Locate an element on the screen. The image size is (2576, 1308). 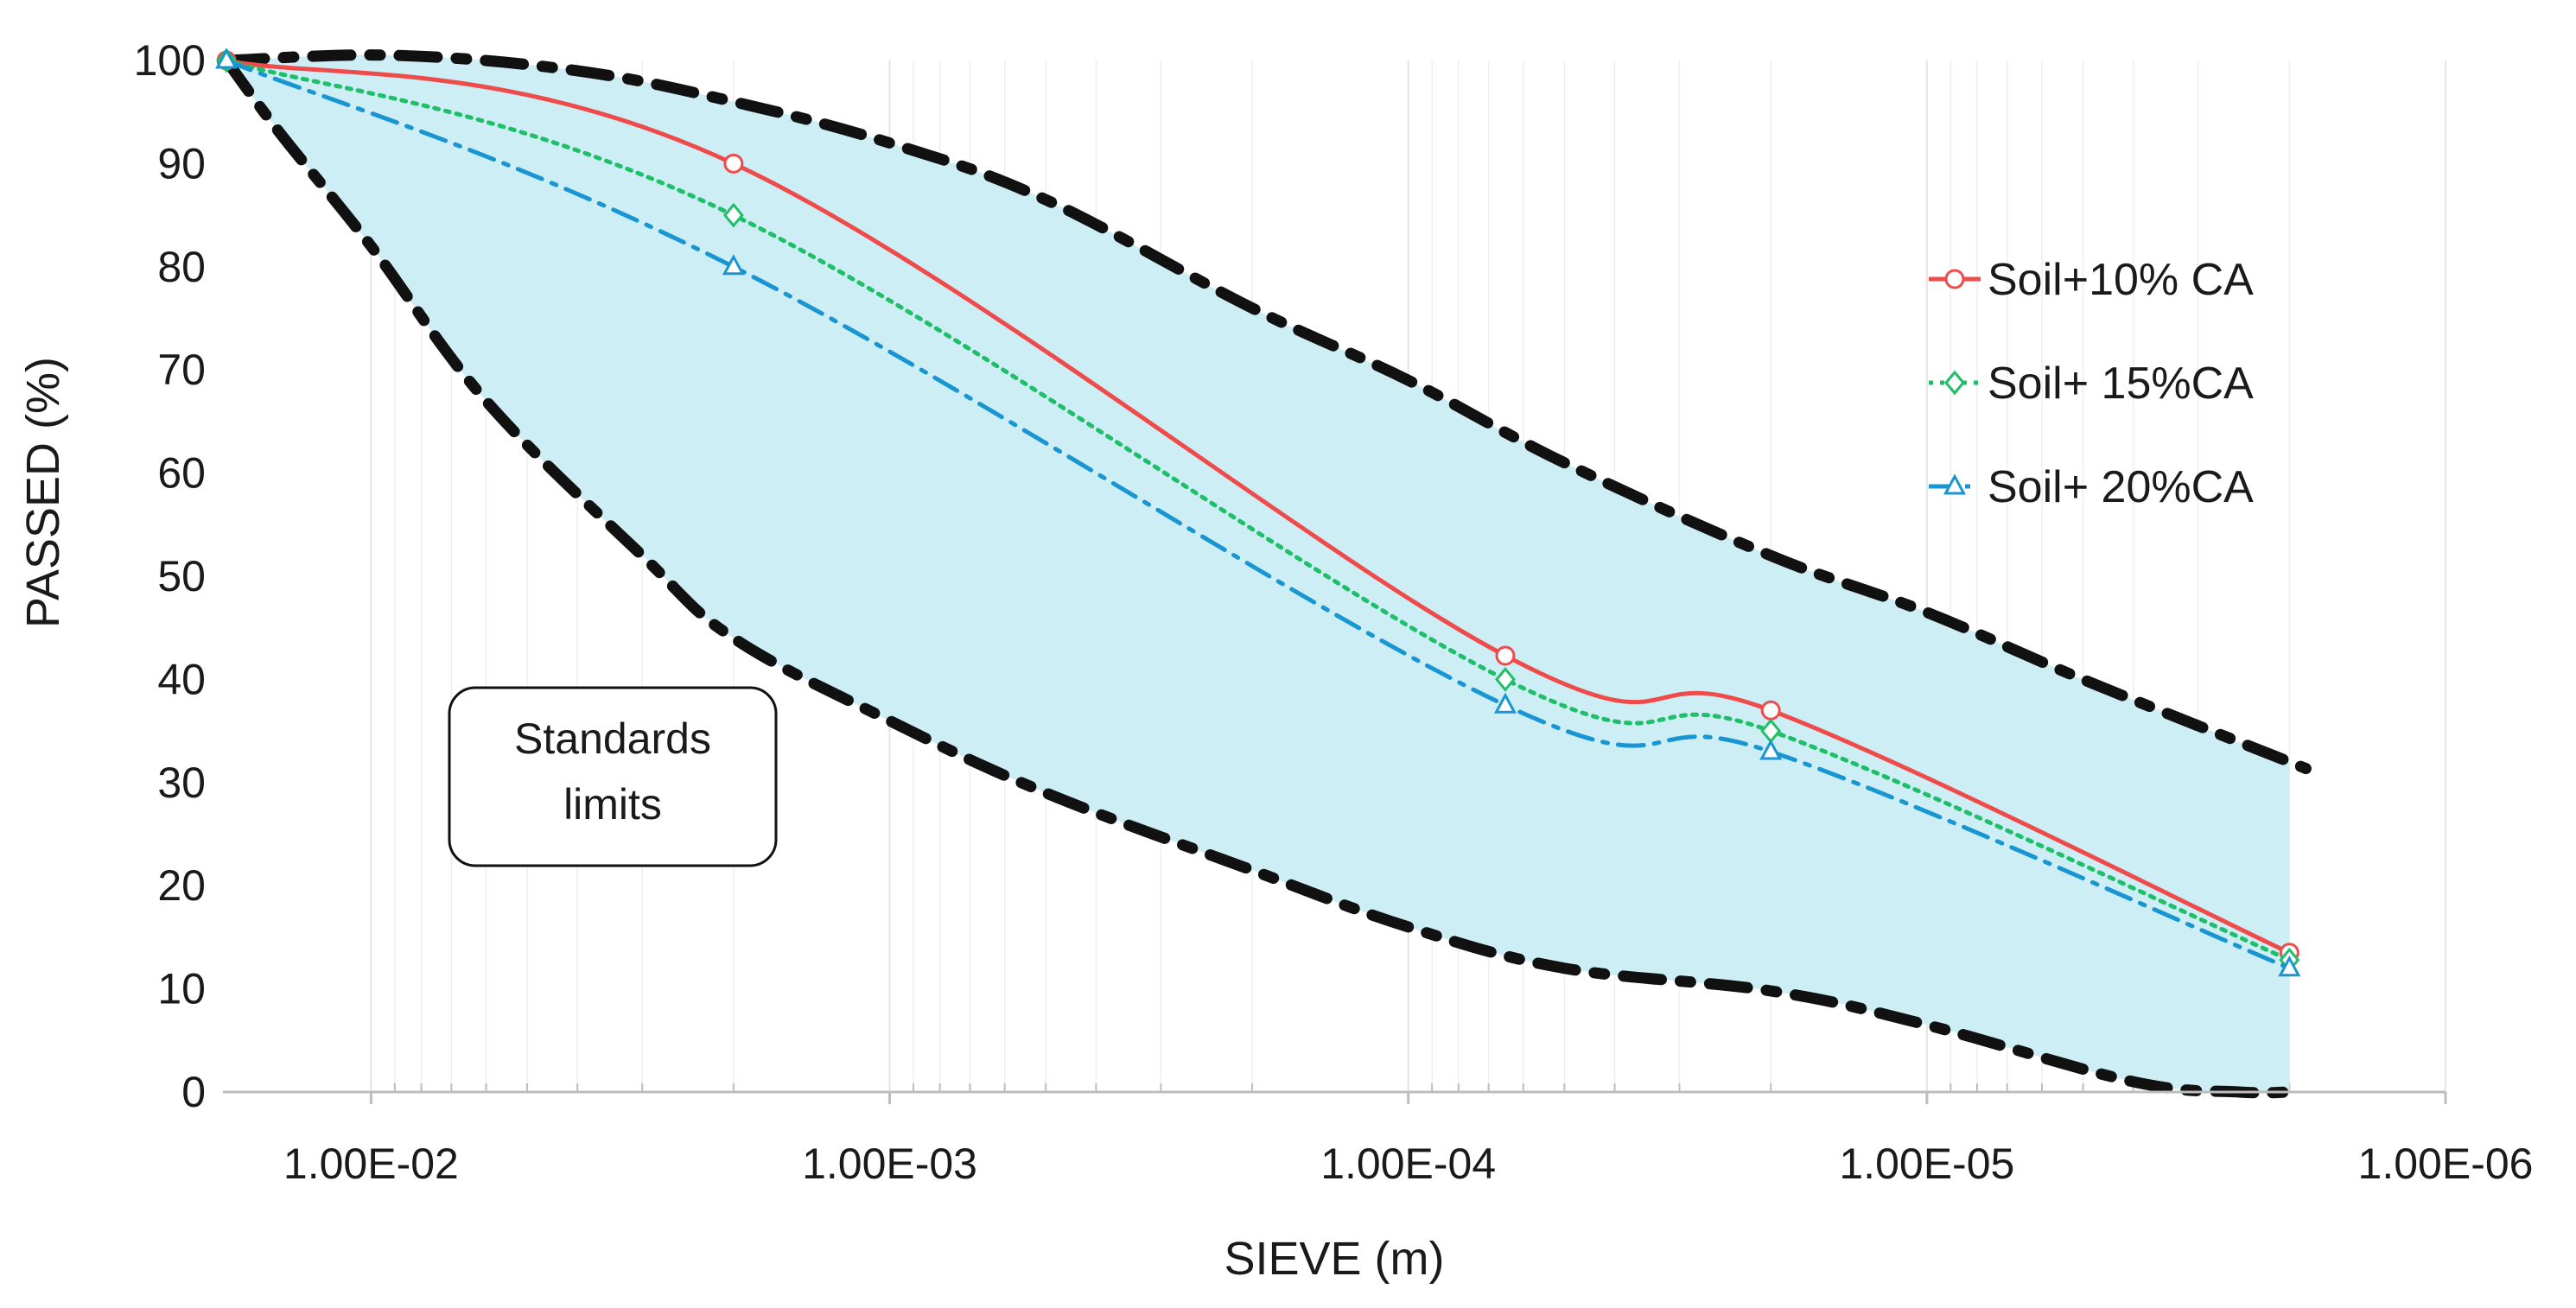
x-axis-title: SIEVE (m) is located at coordinates (1334, 1259).